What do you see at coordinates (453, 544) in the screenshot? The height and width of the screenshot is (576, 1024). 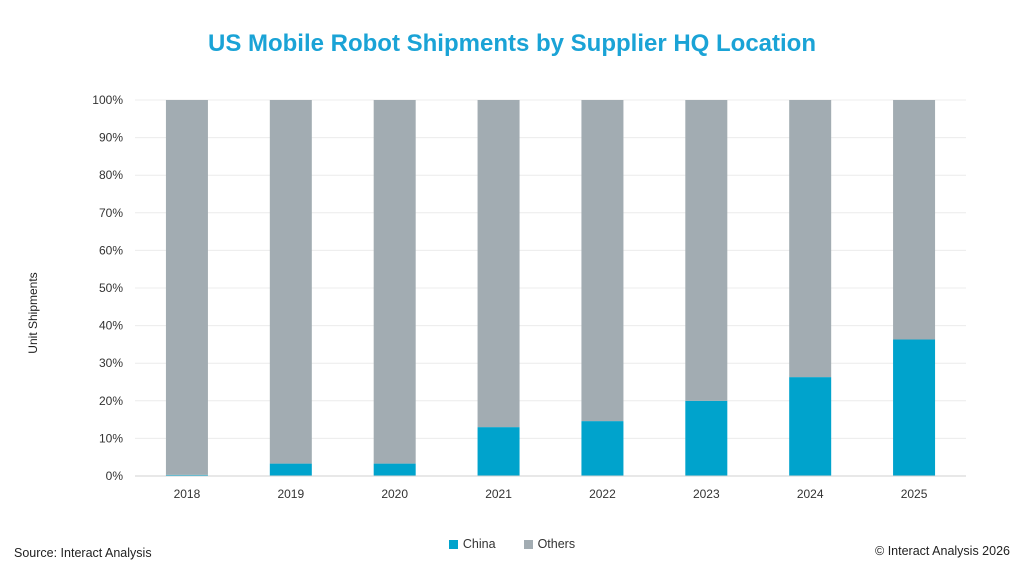 I see `legend-swatch-china` at bounding box center [453, 544].